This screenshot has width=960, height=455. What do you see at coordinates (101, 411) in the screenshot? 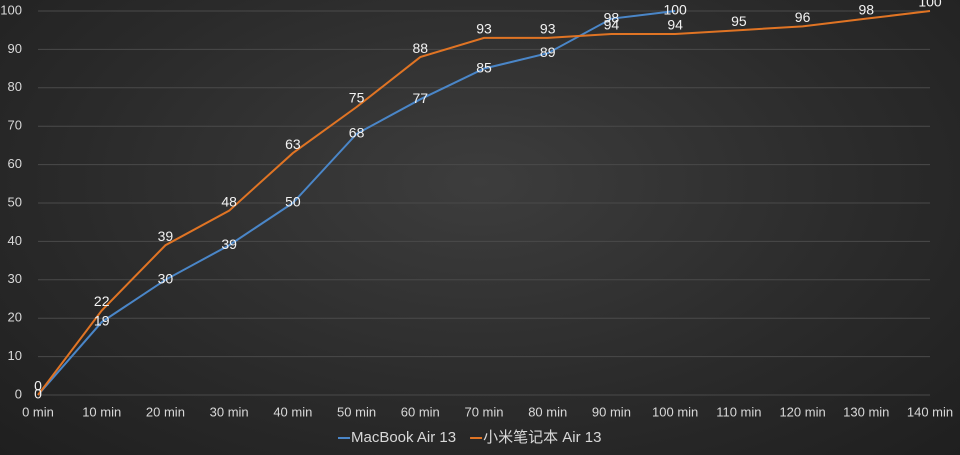
I see `x-tick-label: 10 min` at bounding box center [101, 411].